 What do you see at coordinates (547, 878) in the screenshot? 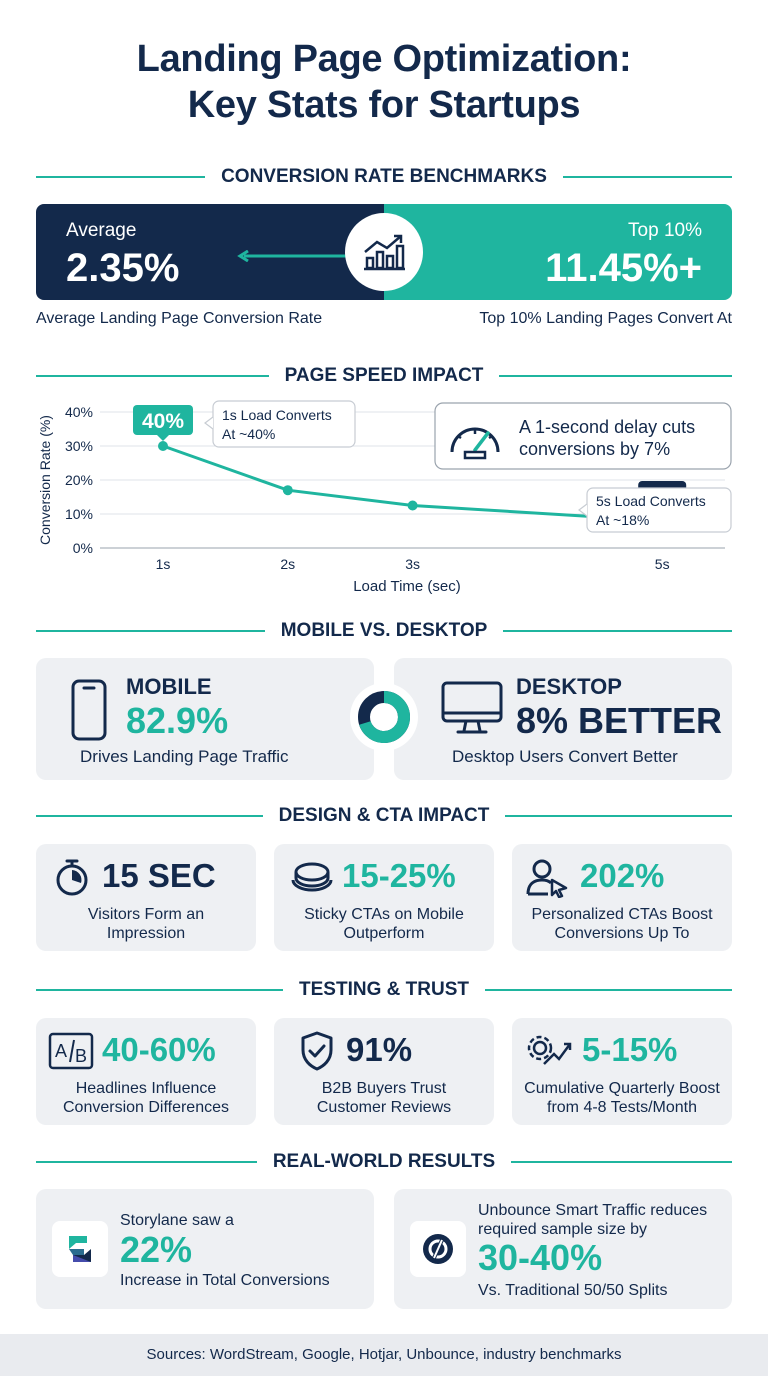
I see `user-cursor-icon` at bounding box center [547, 878].